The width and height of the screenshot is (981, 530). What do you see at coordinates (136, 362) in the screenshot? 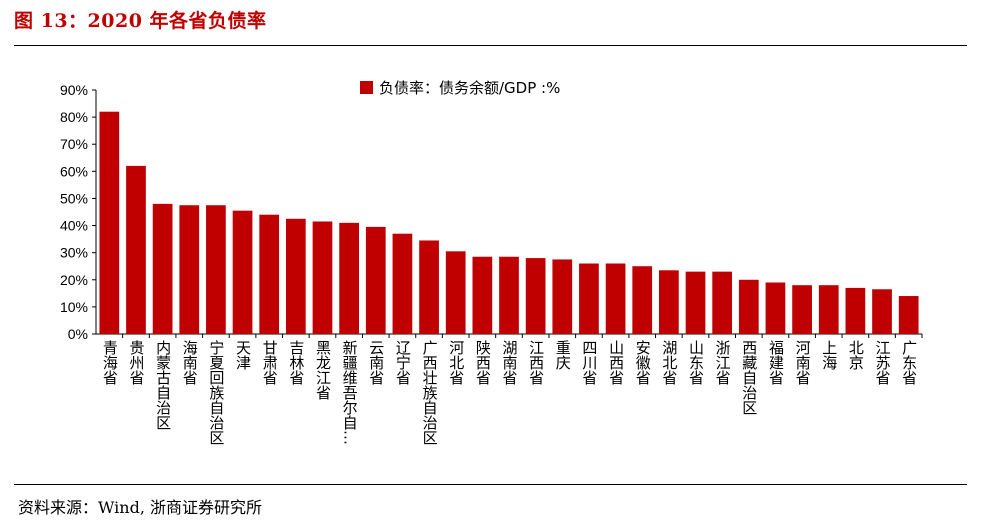
I see `x-tick-label: 贵州省` at bounding box center [136, 362].